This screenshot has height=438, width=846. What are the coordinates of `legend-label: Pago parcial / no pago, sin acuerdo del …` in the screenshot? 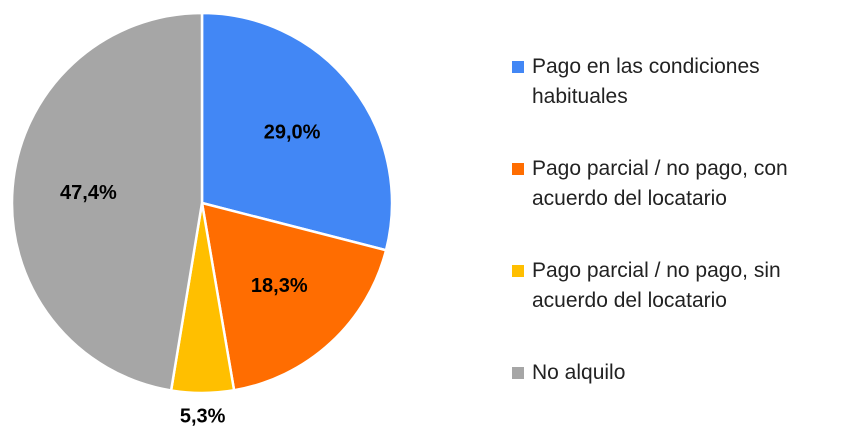 It's located at (656, 285).